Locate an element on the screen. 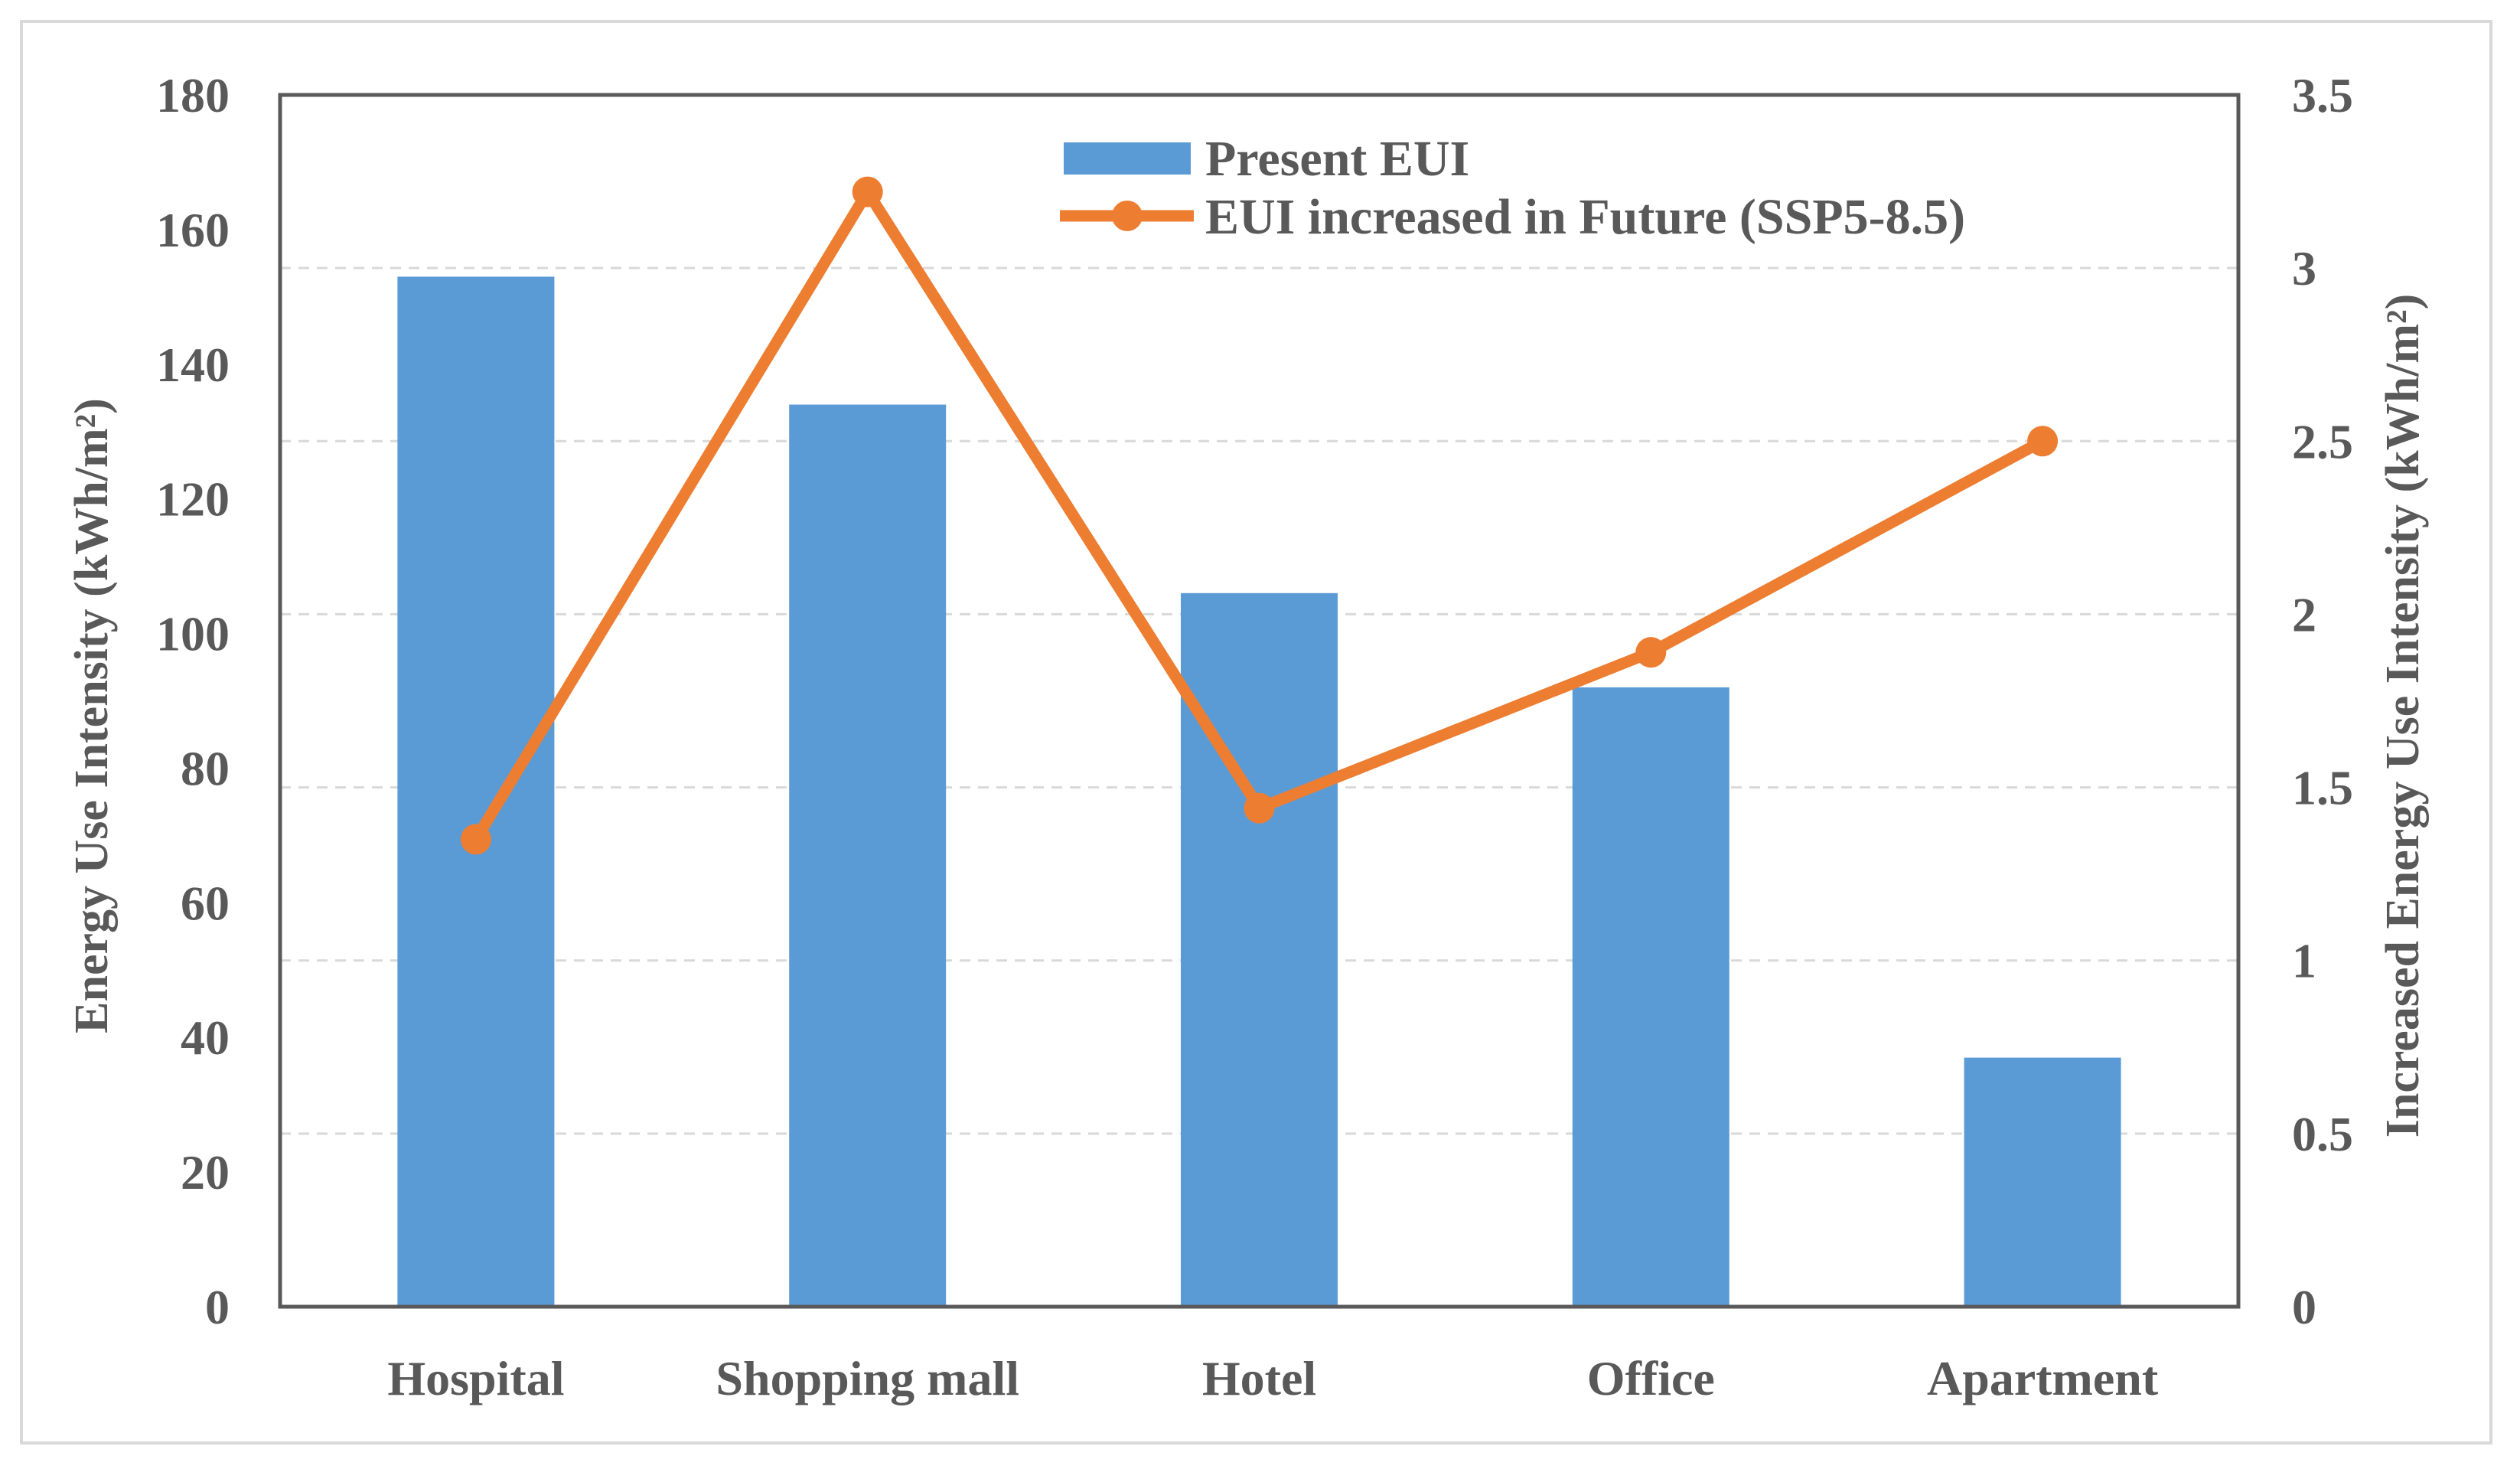  left-tick-label: 140 is located at coordinates (193, 365).